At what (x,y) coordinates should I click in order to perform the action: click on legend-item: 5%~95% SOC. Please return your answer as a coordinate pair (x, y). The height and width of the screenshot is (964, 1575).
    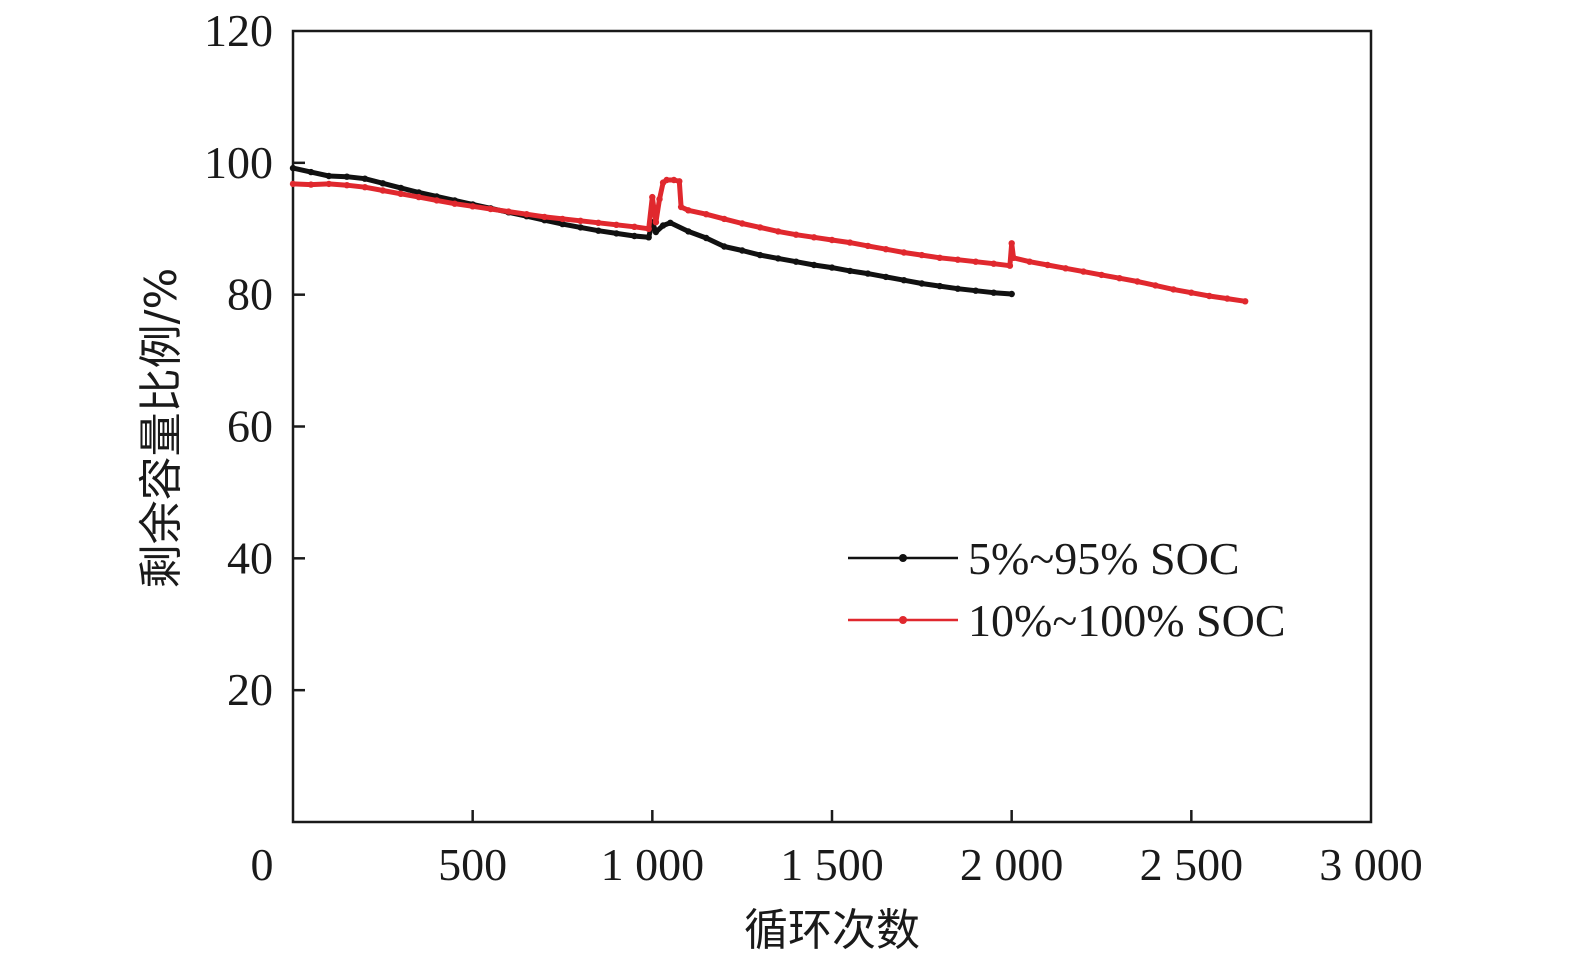
    Looking at the image, I should click on (1044, 558).